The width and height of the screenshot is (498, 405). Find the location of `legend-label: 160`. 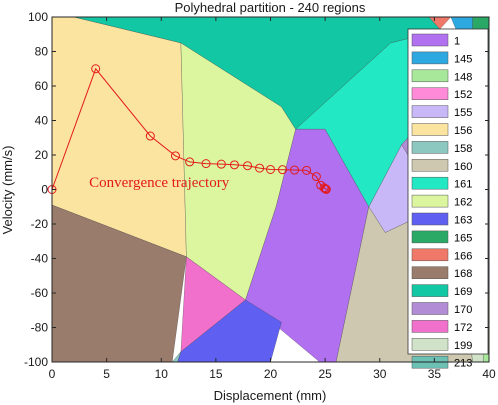

legend-label: 160 is located at coordinates (463, 167).